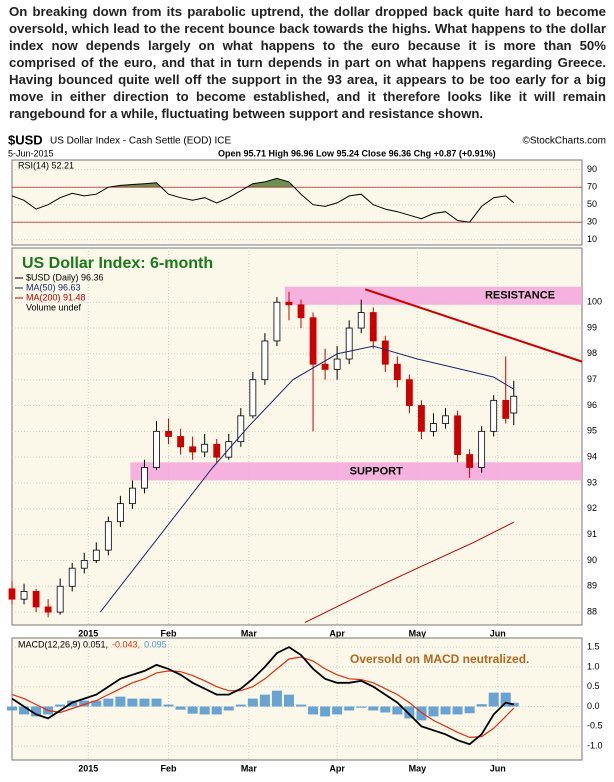 This screenshot has width=614, height=782. What do you see at coordinates (498, 633) in the screenshot?
I see `x-tick-label: Jun` at bounding box center [498, 633].